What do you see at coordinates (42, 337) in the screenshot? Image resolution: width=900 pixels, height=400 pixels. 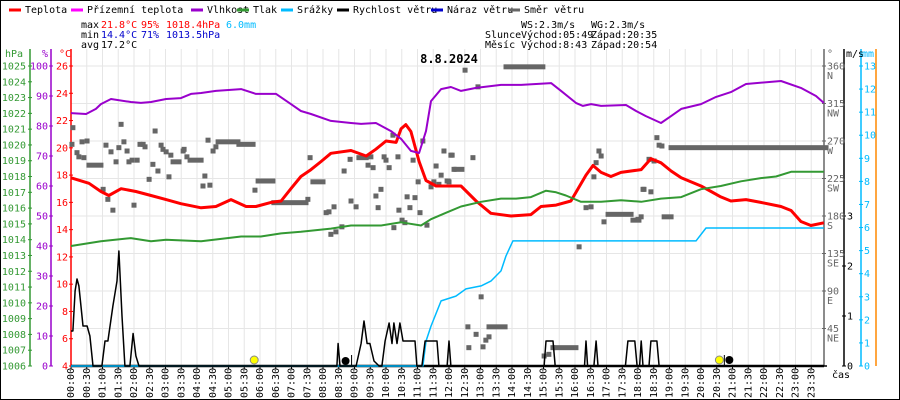 I see `humidity-tick-label: 10` at bounding box center [42, 337].